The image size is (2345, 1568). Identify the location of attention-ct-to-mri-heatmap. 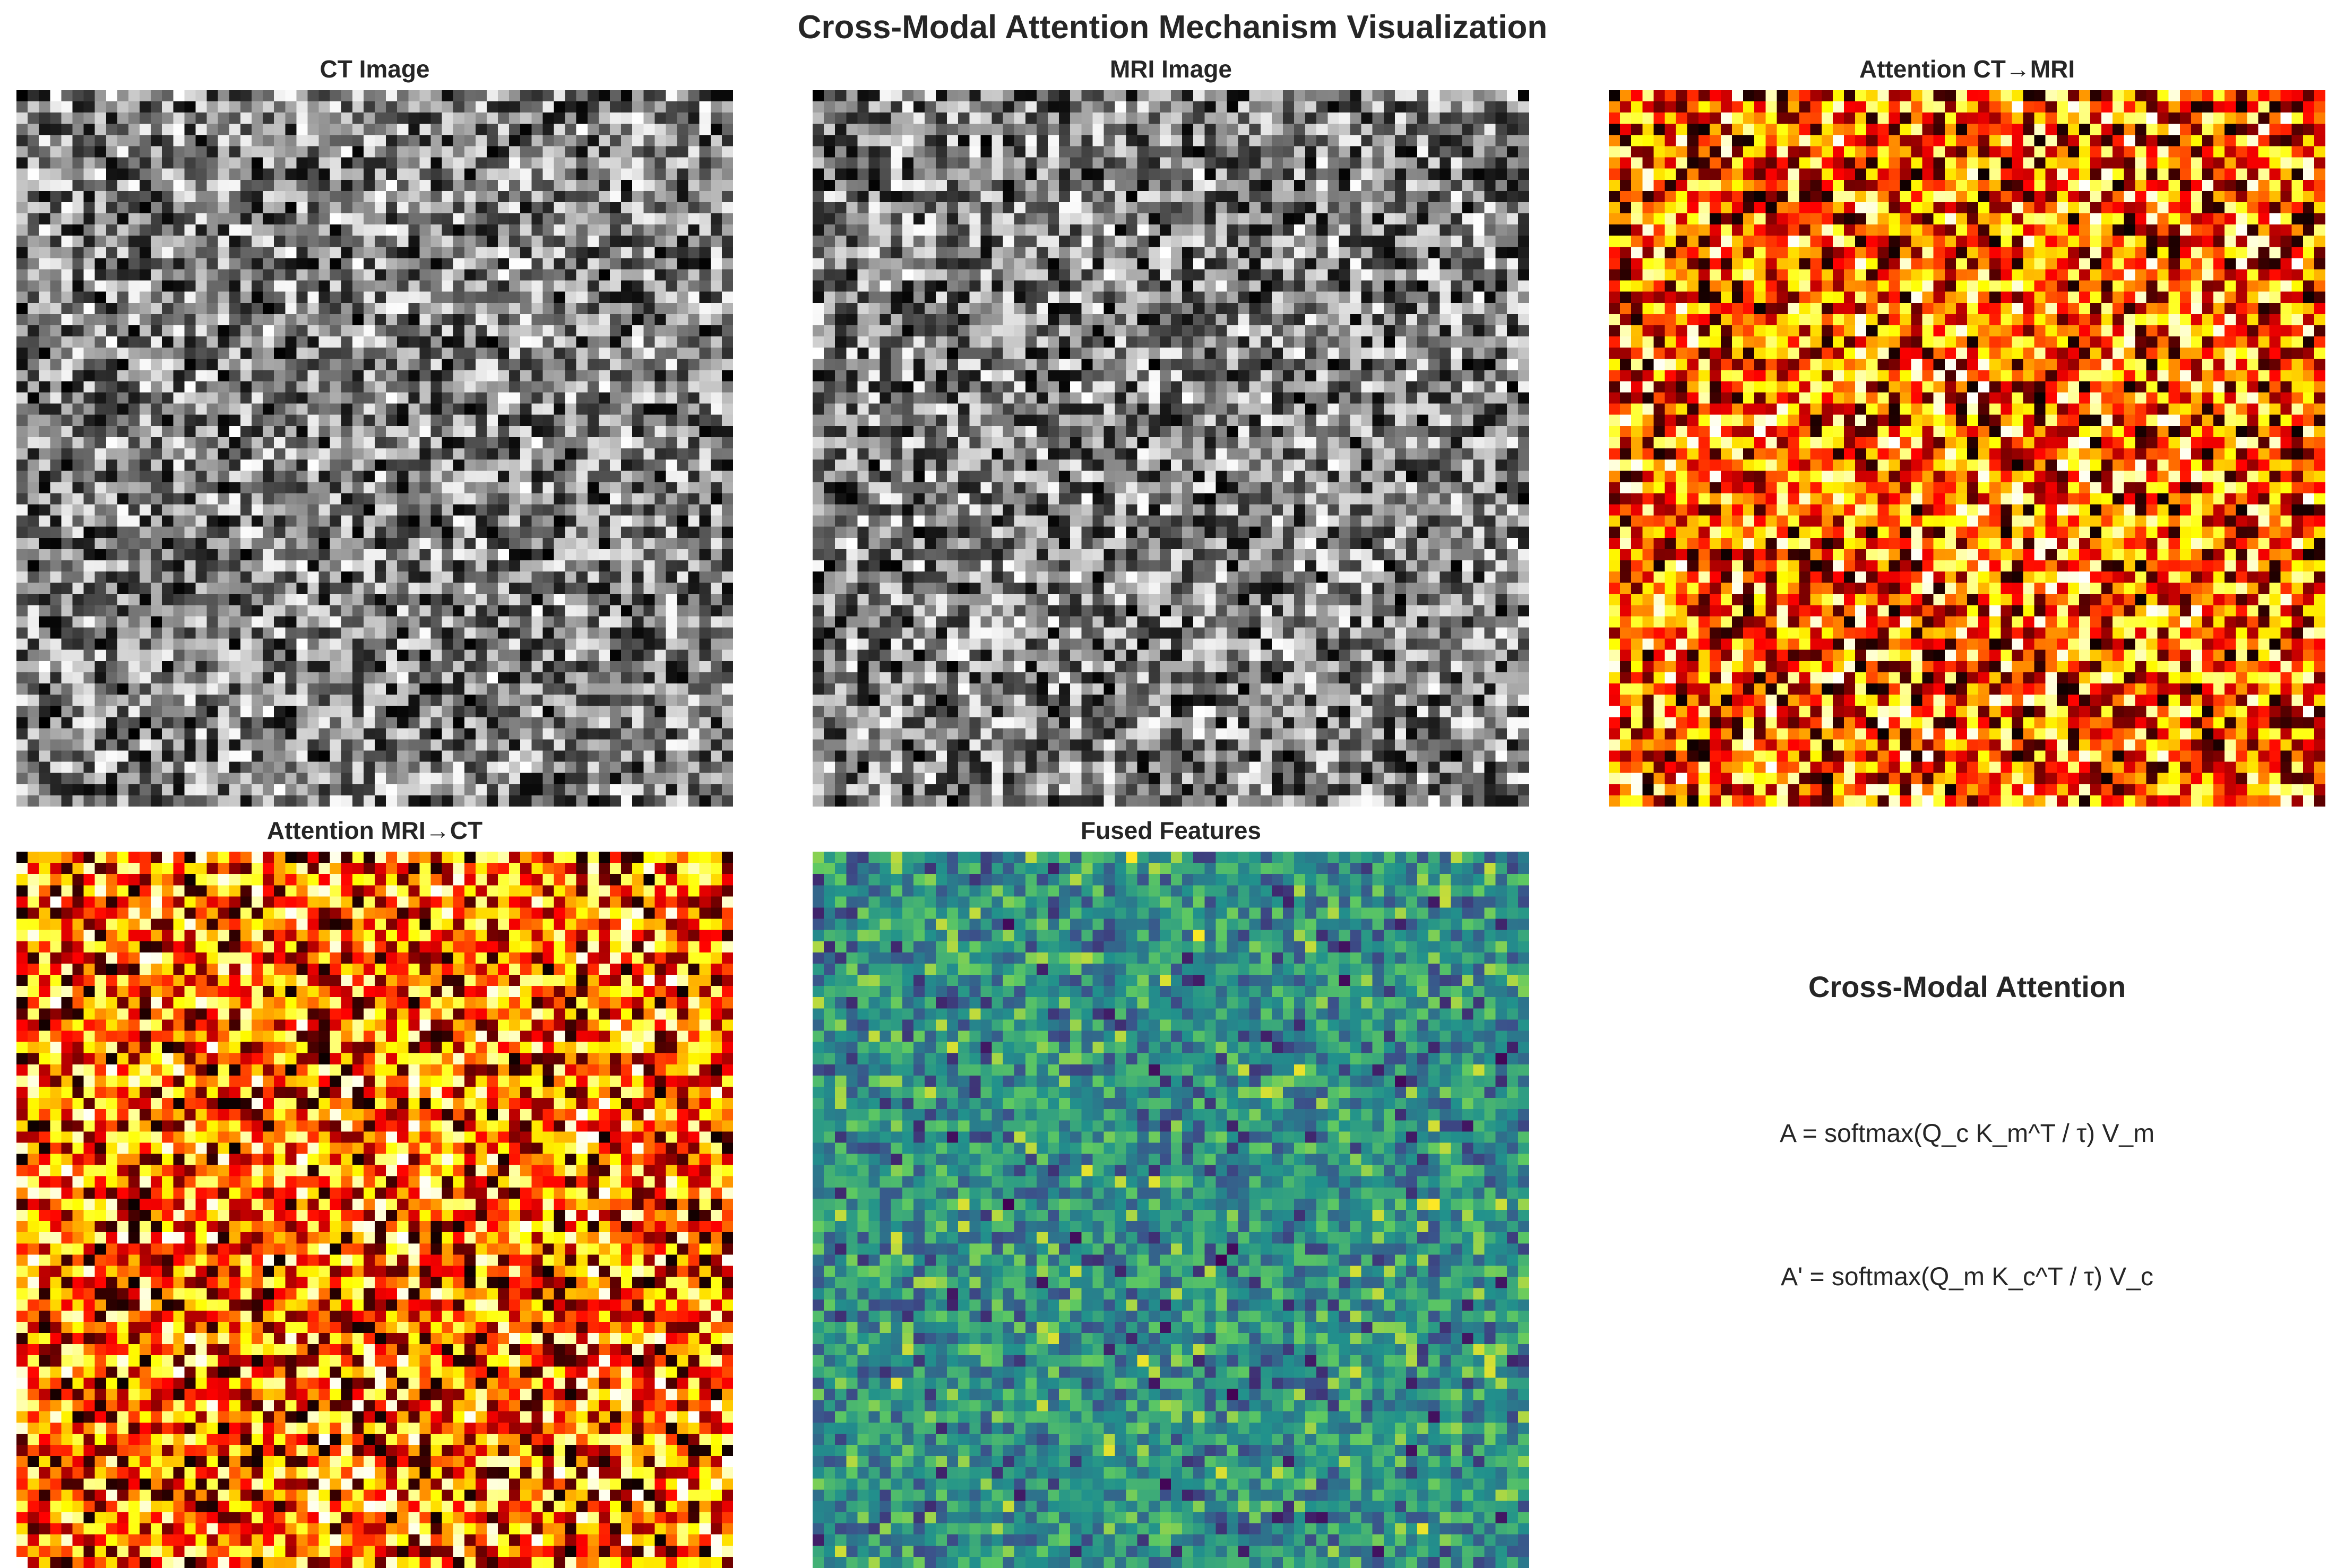
(1967, 448).